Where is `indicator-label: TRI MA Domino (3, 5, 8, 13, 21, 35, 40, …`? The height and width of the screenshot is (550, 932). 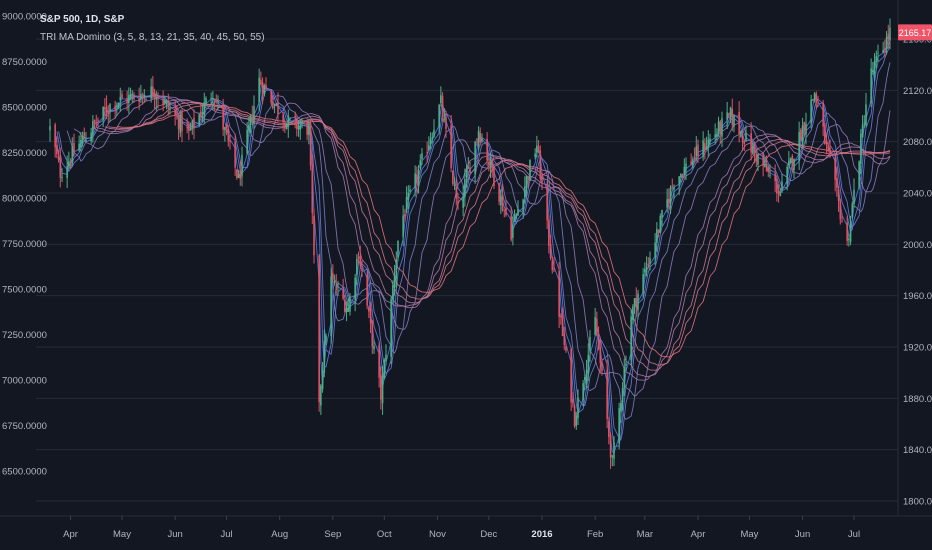 indicator-label: TRI MA Domino (3, 5, 8, 13, 21, 35, 40, … is located at coordinates (152, 37).